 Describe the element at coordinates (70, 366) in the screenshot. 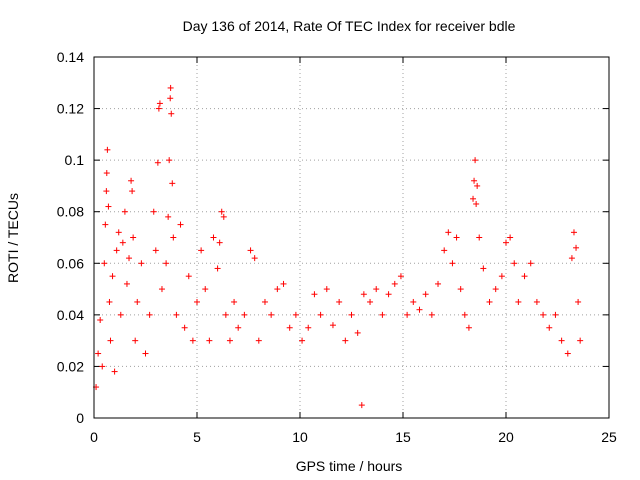

I see `y-tick-label: 0.02` at that location.